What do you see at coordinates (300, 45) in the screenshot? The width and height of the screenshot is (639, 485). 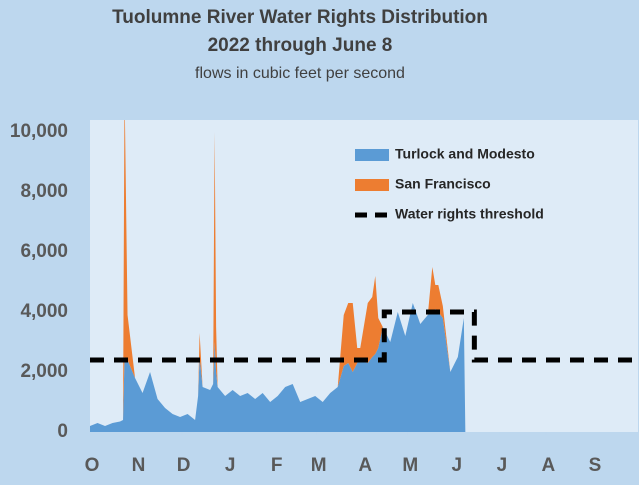 I see `chart-title: 2022 through June 8` at bounding box center [300, 45].